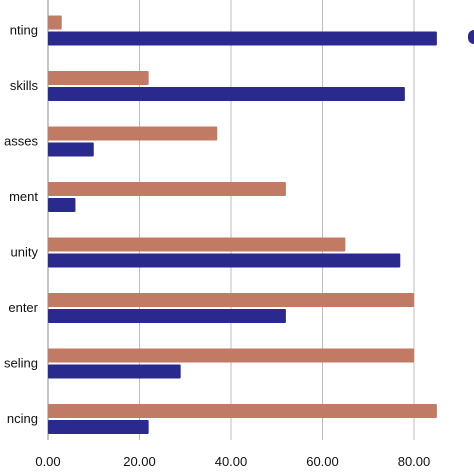 The height and width of the screenshot is (474, 474). Describe the element at coordinates (47, 461) in the screenshot. I see `x-tick-label: 0.00` at that location.